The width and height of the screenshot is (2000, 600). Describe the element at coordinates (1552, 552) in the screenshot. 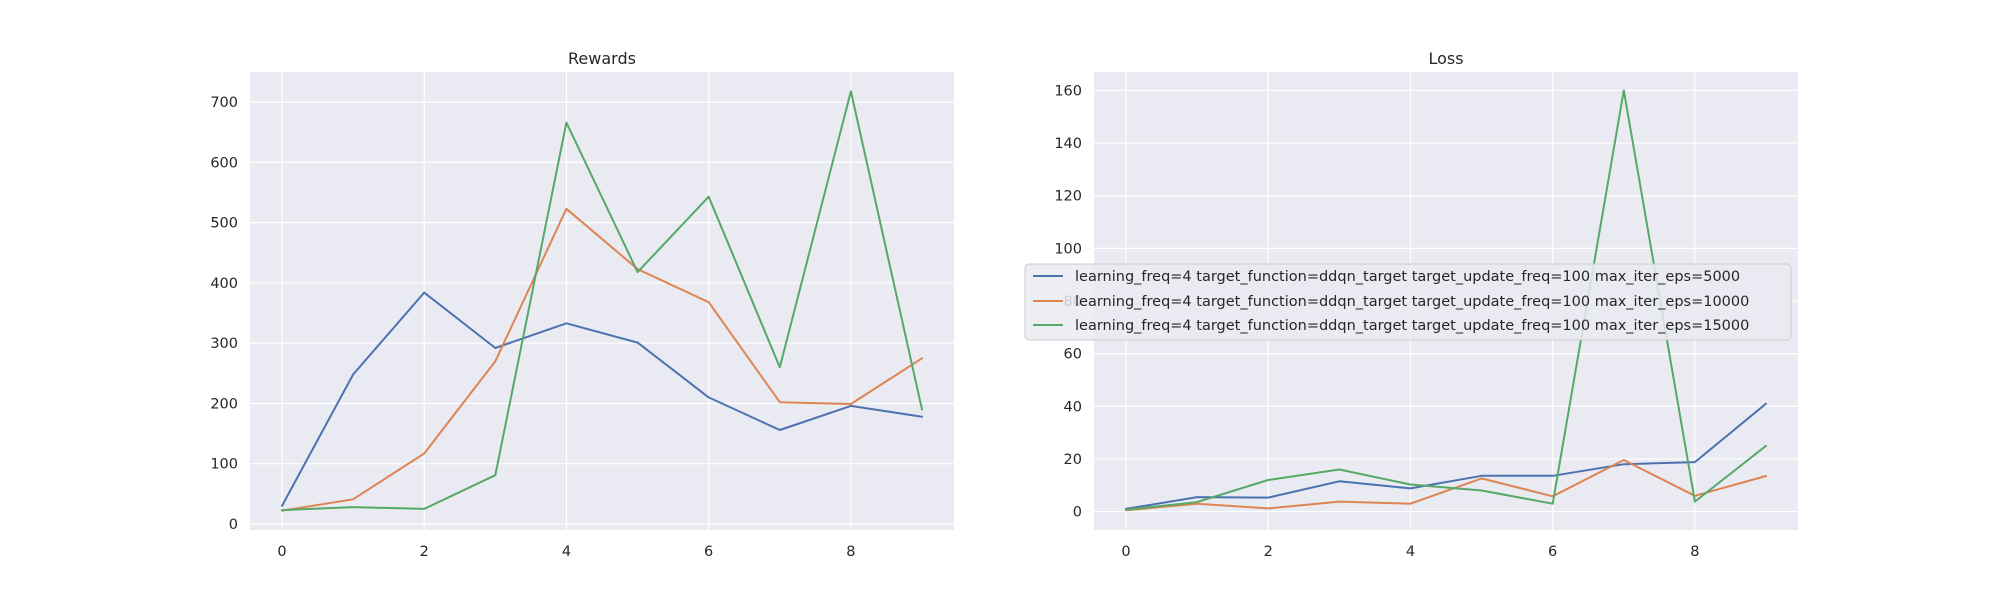

I see `loss-xtick-label-6: 6` at that location.